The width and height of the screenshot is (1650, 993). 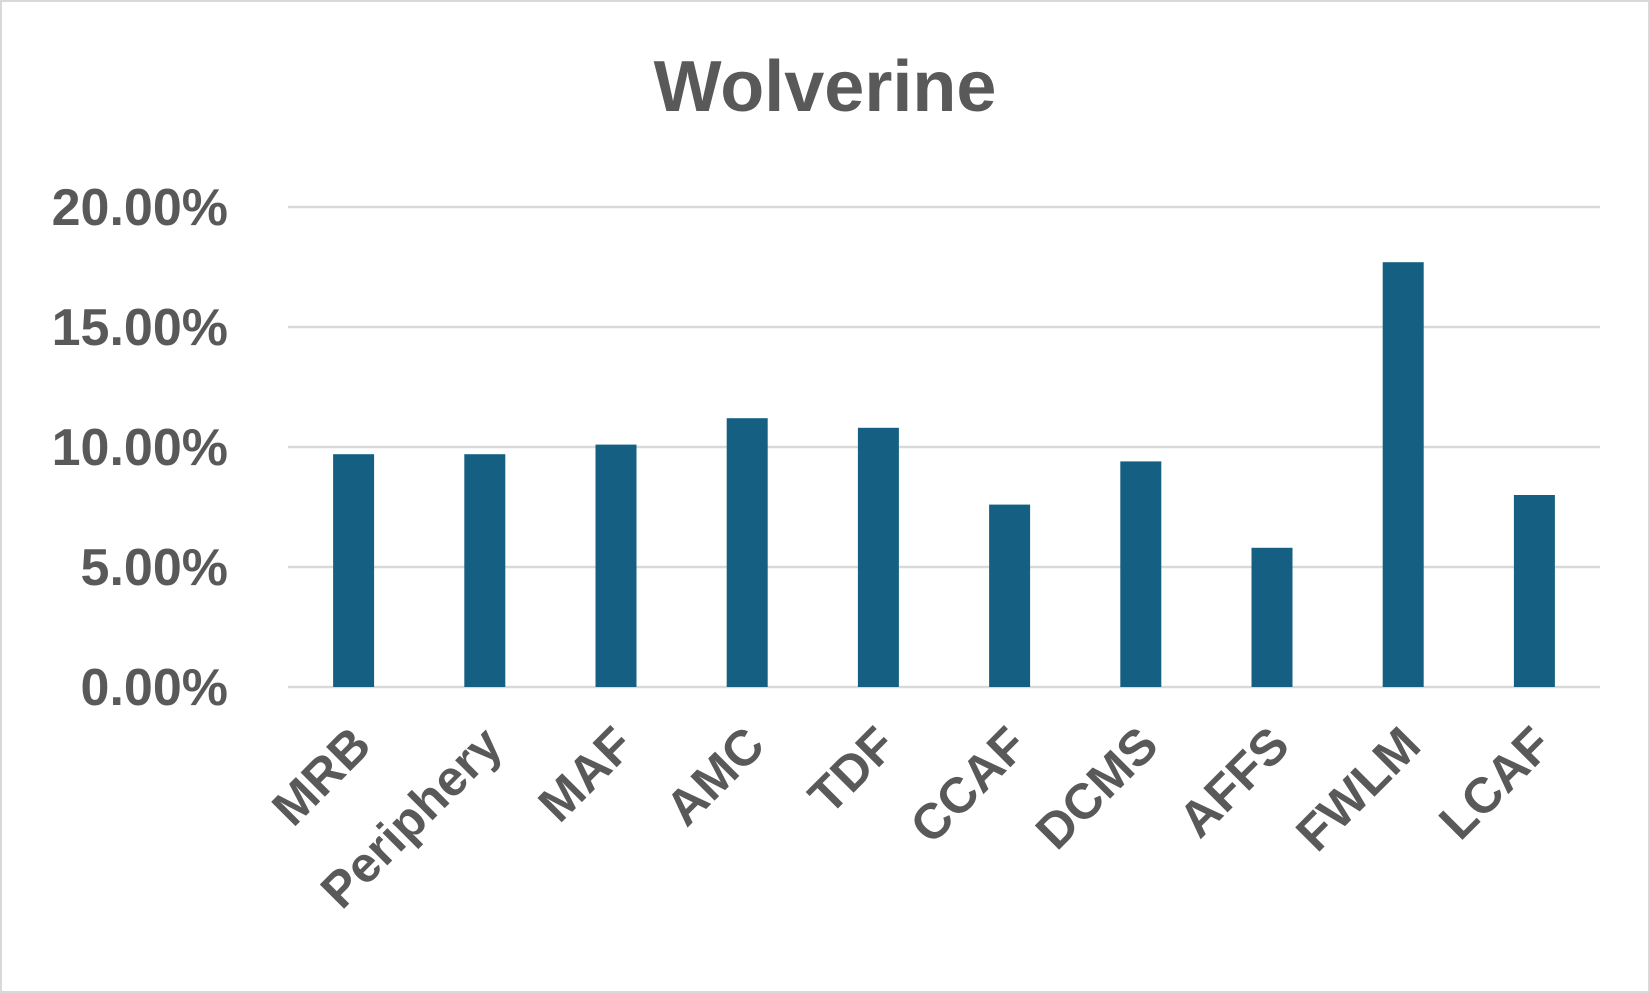 What do you see at coordinates (1010, 595) in the screenshot?
I see `bar-ccaf` at bounding box center [1010, 595].